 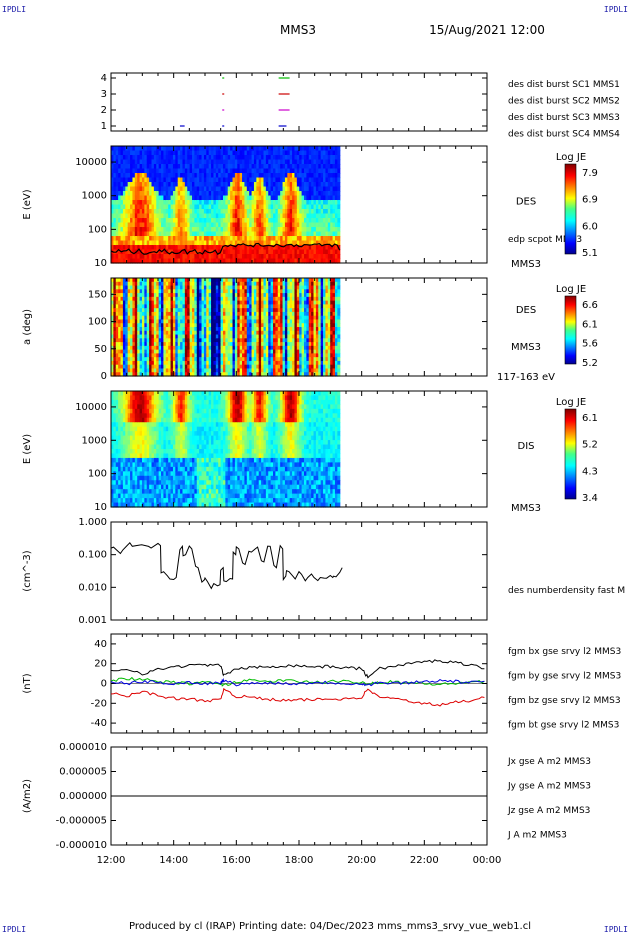 What do you see at coordinates (27, 204) in the screenshot?
I see `des-energy-ylabel: E (eV)` at bounding box center [27, 204].